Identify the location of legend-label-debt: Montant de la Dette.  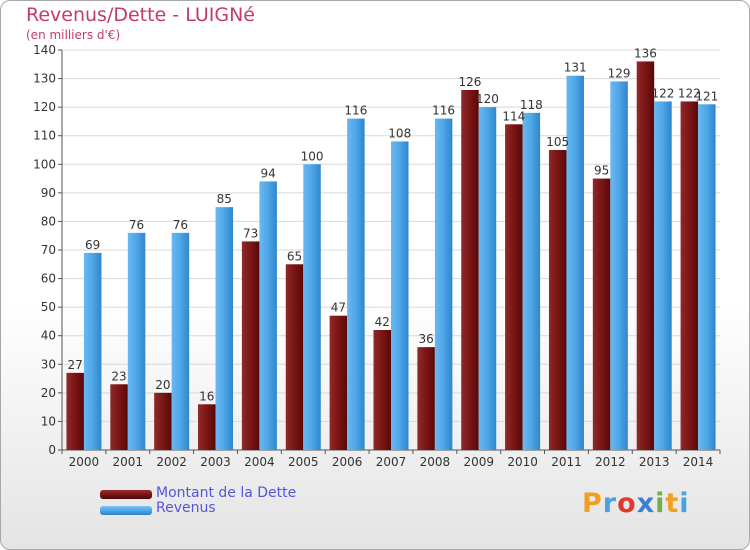
(226, 493).